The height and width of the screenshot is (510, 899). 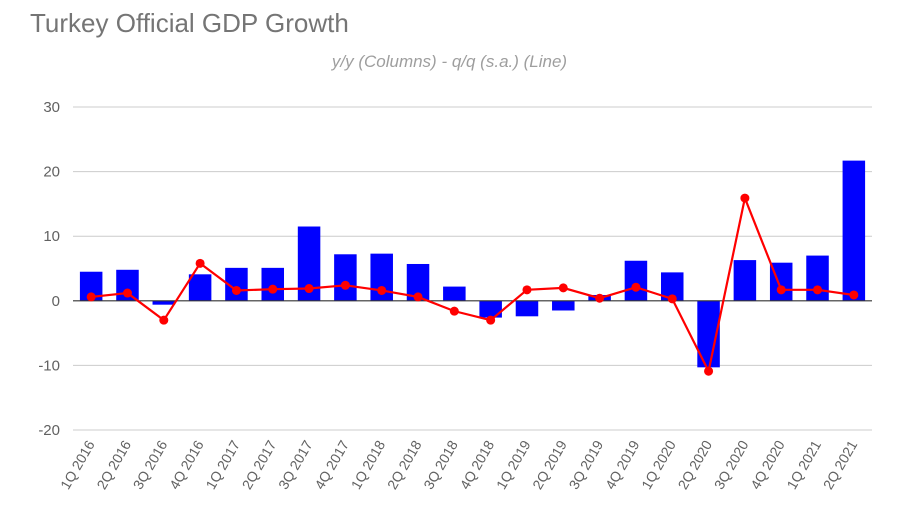 I want to click on y-tick-label: 10, so click(x=51, y=236).